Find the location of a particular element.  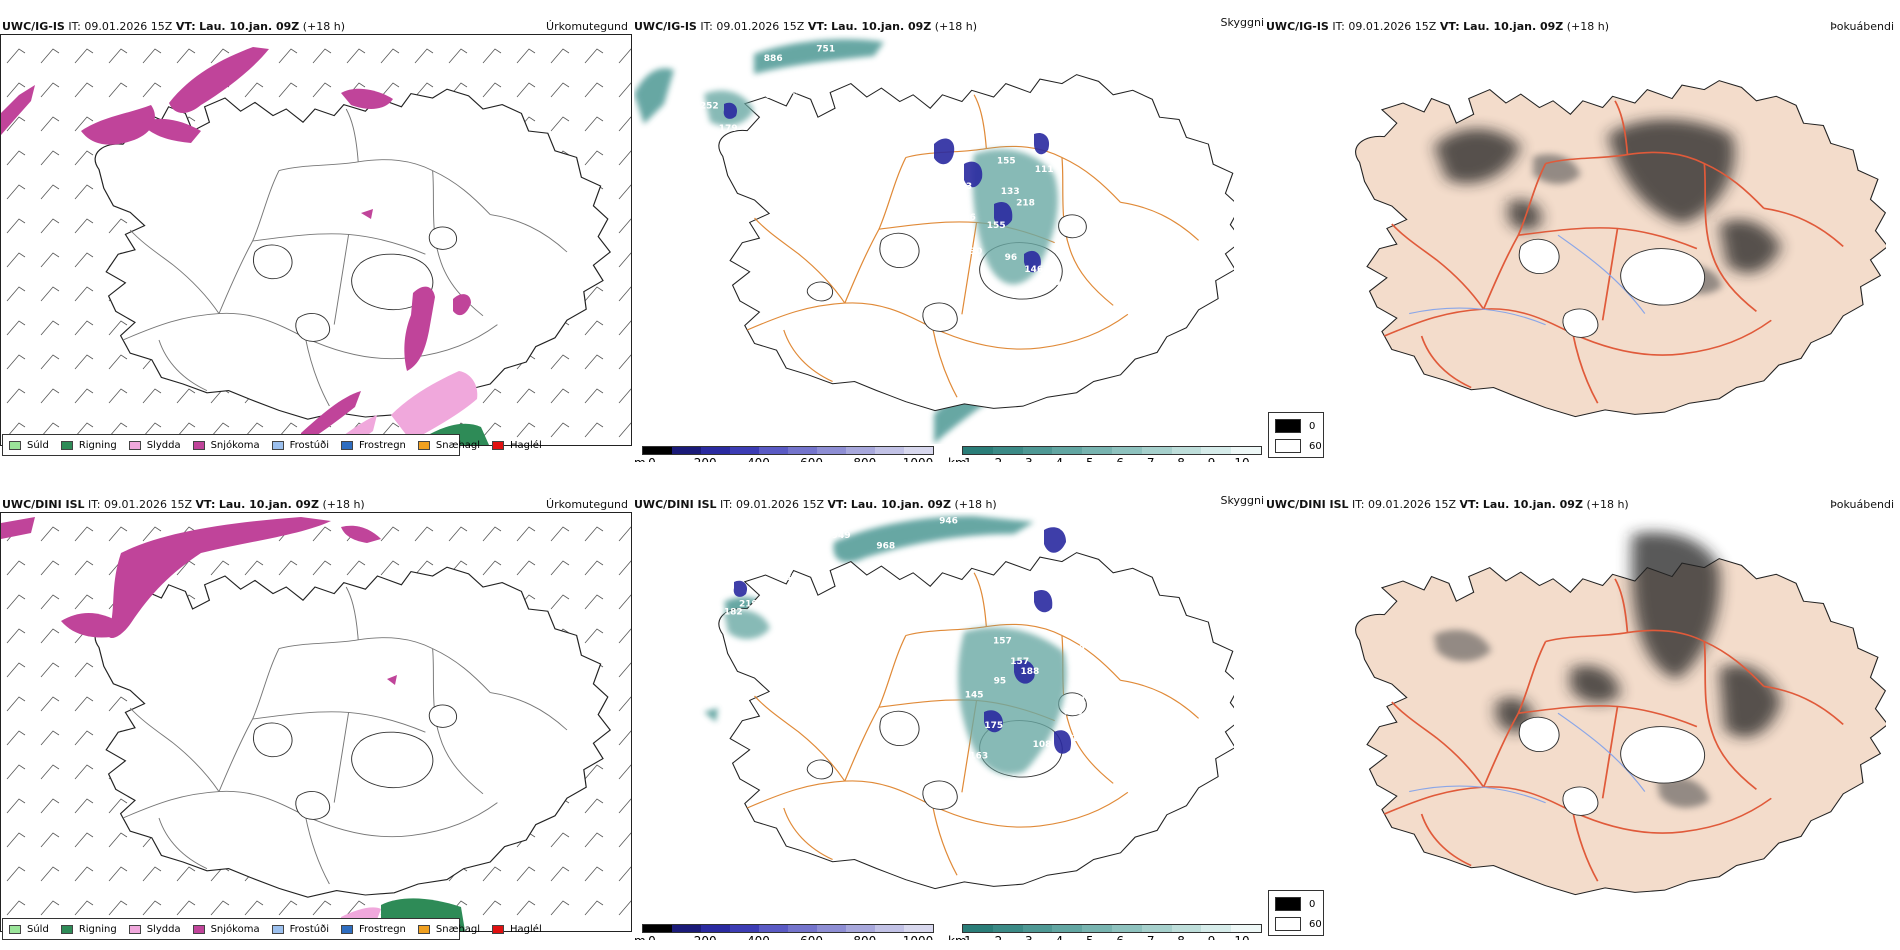

legend-item-3: Snjókoma is located at coordinates (226, 445).